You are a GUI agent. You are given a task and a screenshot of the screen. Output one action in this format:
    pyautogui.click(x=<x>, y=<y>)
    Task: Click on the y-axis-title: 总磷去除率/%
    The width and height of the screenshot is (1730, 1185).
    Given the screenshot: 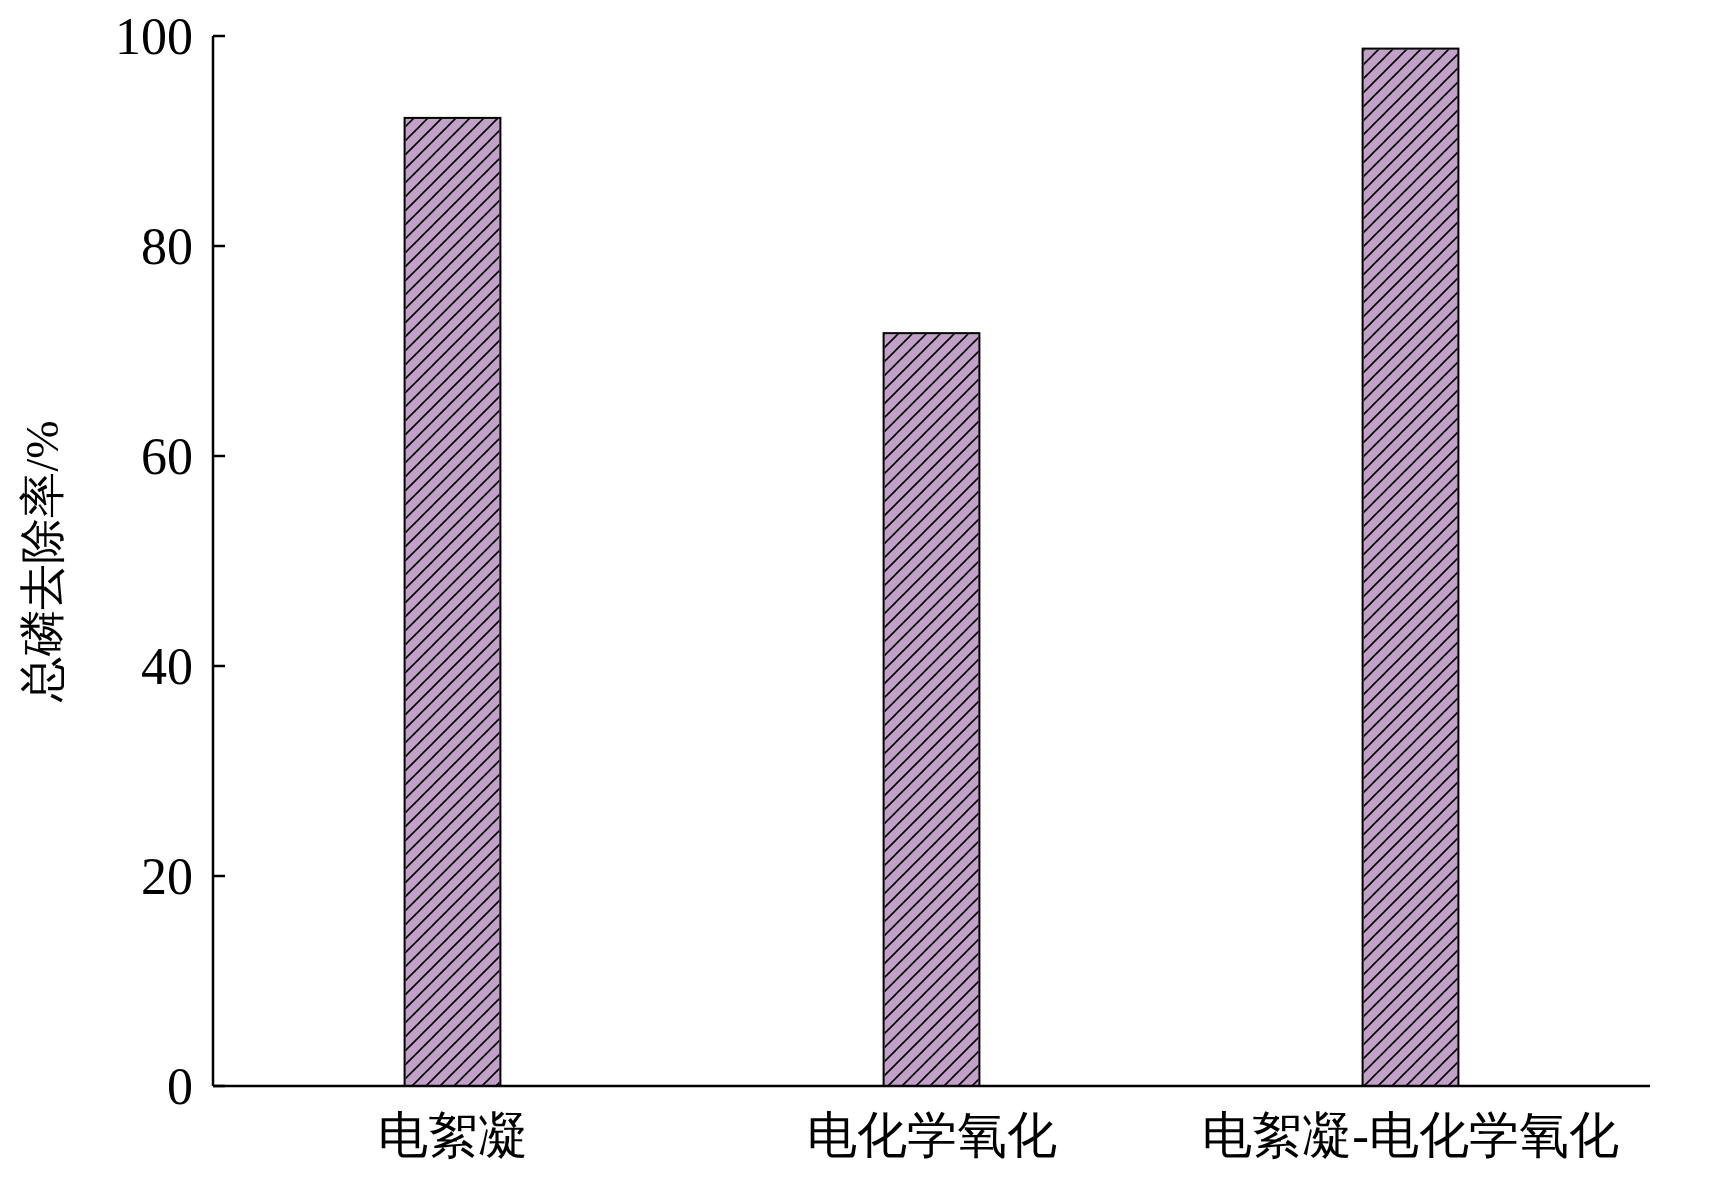 What is the action you would take?
    pyautogui.click(x=42, y=561)
    